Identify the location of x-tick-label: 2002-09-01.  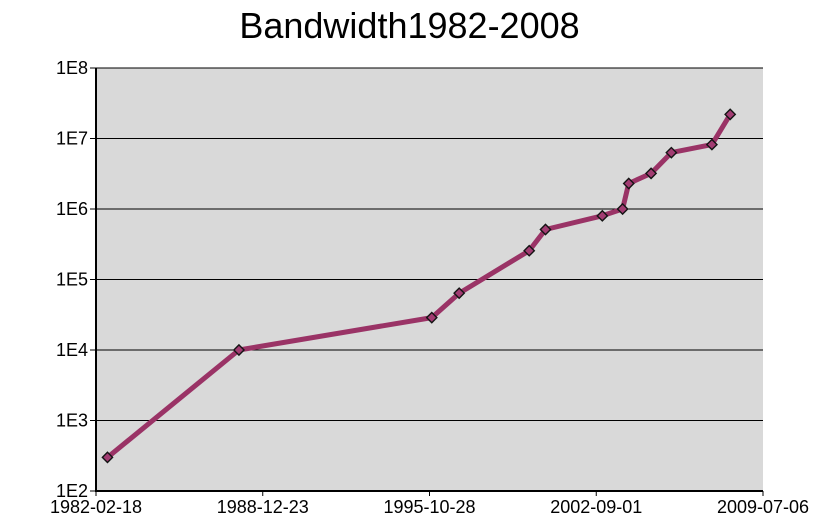
(596, 507).